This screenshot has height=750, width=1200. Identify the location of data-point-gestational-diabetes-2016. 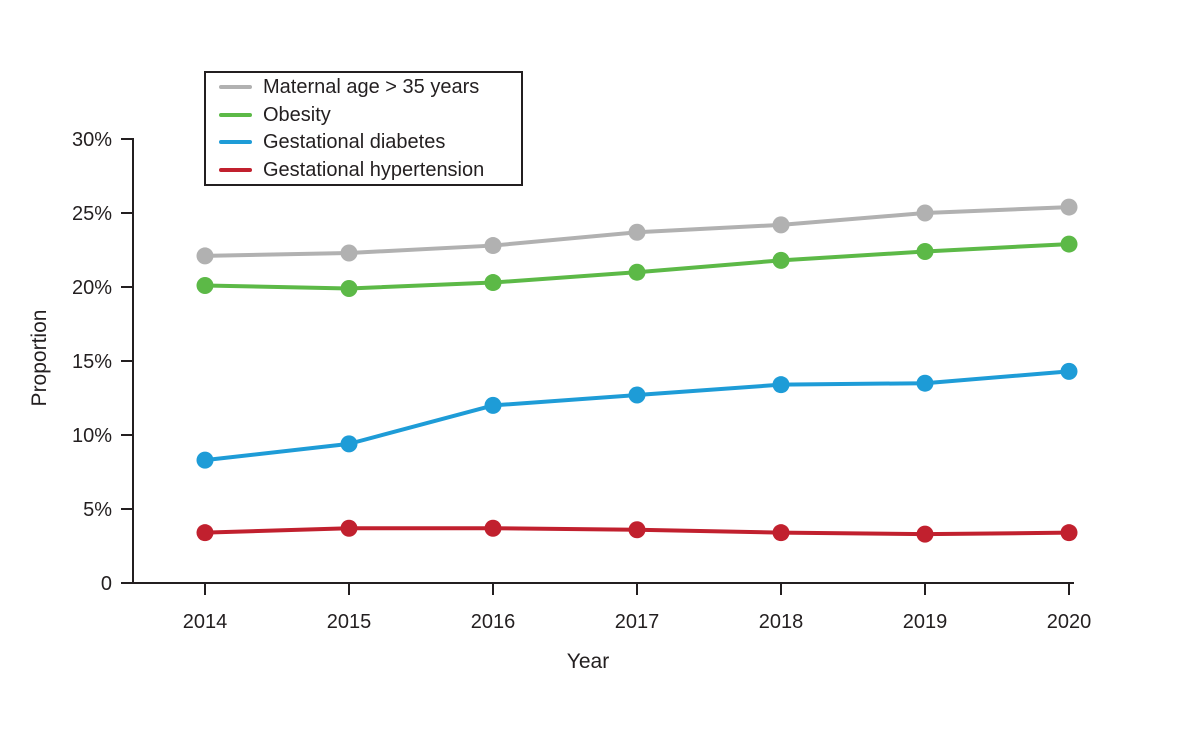
(493, 405).